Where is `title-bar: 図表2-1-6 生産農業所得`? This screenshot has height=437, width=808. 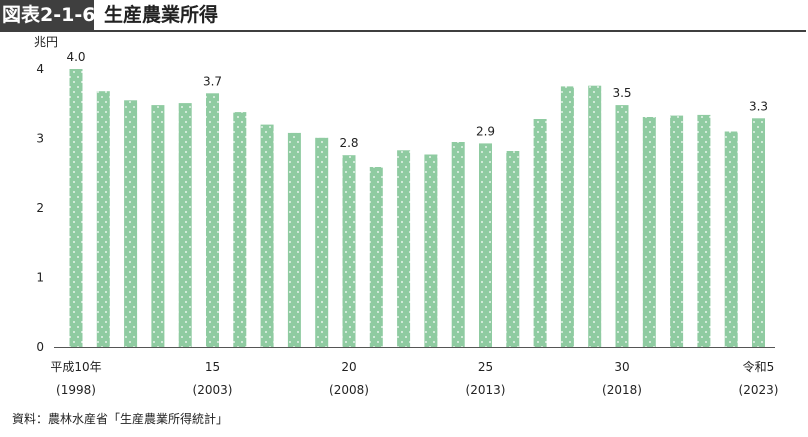 title-bar: 図表2-1-6 生産農業所得 is located at coordinates (403, 16).